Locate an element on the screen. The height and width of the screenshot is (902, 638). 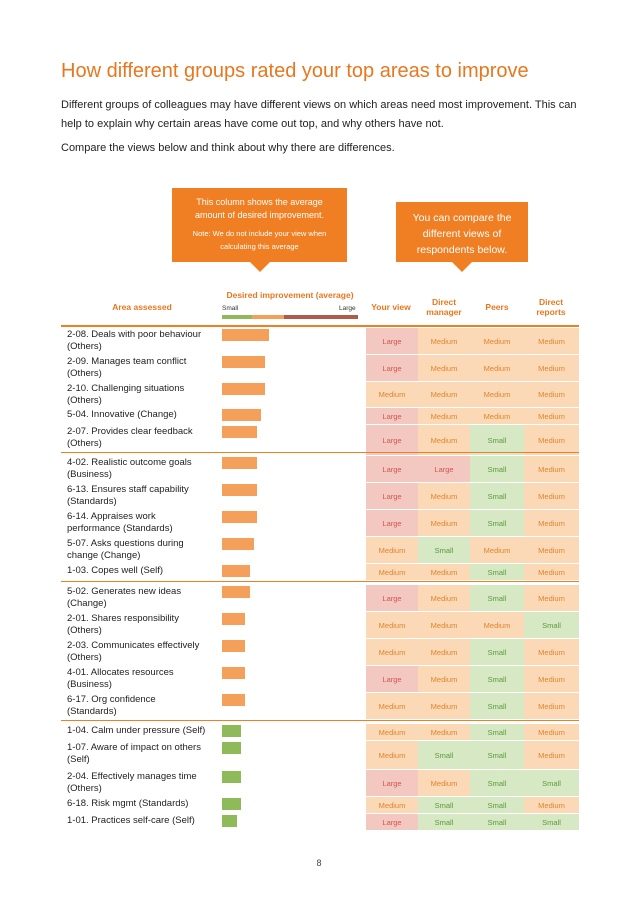
area-label-line-1: 2-03. Communicates effectively is located at coordinates (133, 645).